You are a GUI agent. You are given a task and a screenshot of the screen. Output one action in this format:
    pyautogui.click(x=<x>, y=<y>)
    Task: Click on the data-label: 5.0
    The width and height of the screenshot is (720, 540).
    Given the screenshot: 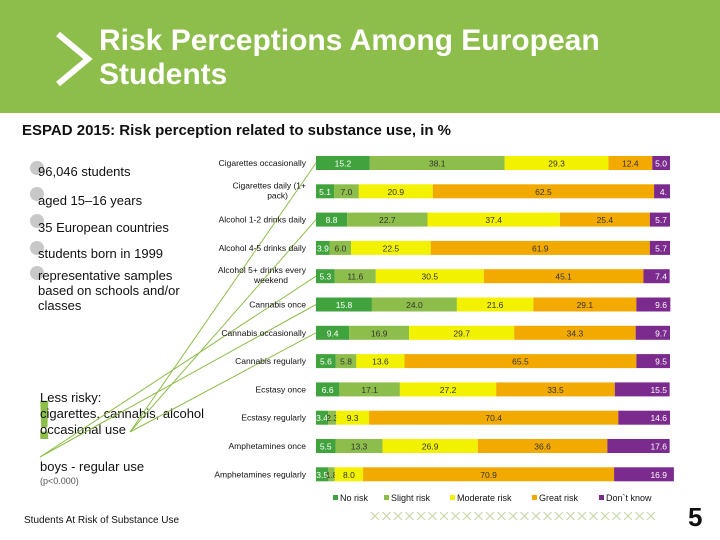 What is the action you would take?
    pyautogui.click(x=661, y=164)
    